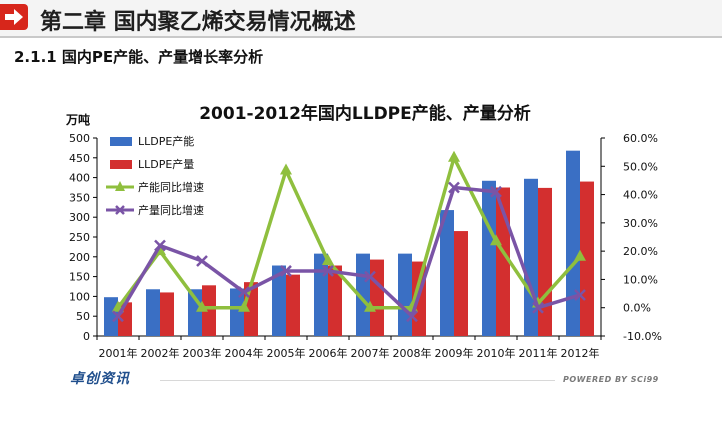 Image resolution: width=722 pixels, height=431 pixels. Describe the element at coordinates (198, 22) in the screenshot. I see `chapter-title: 第二章 国内聚乙烯交易情况概述` at that location.